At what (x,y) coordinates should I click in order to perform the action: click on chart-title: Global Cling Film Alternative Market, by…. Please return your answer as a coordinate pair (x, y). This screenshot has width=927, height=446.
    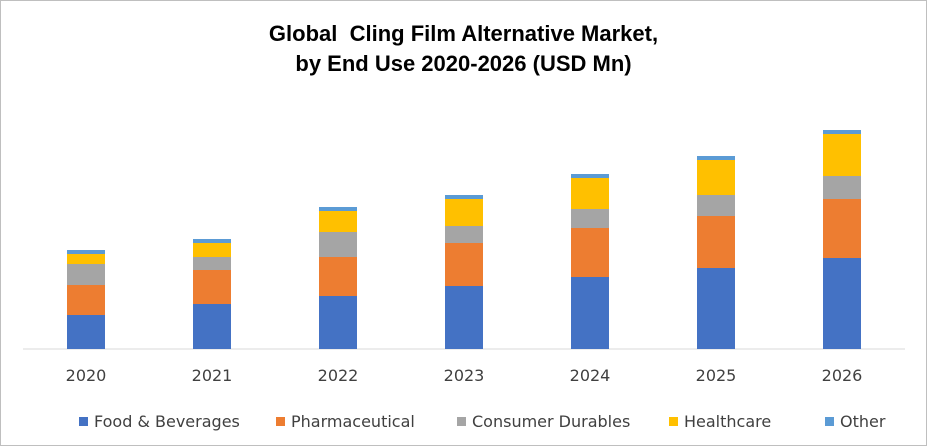
    Looking at the image, I should click on (463, 49).